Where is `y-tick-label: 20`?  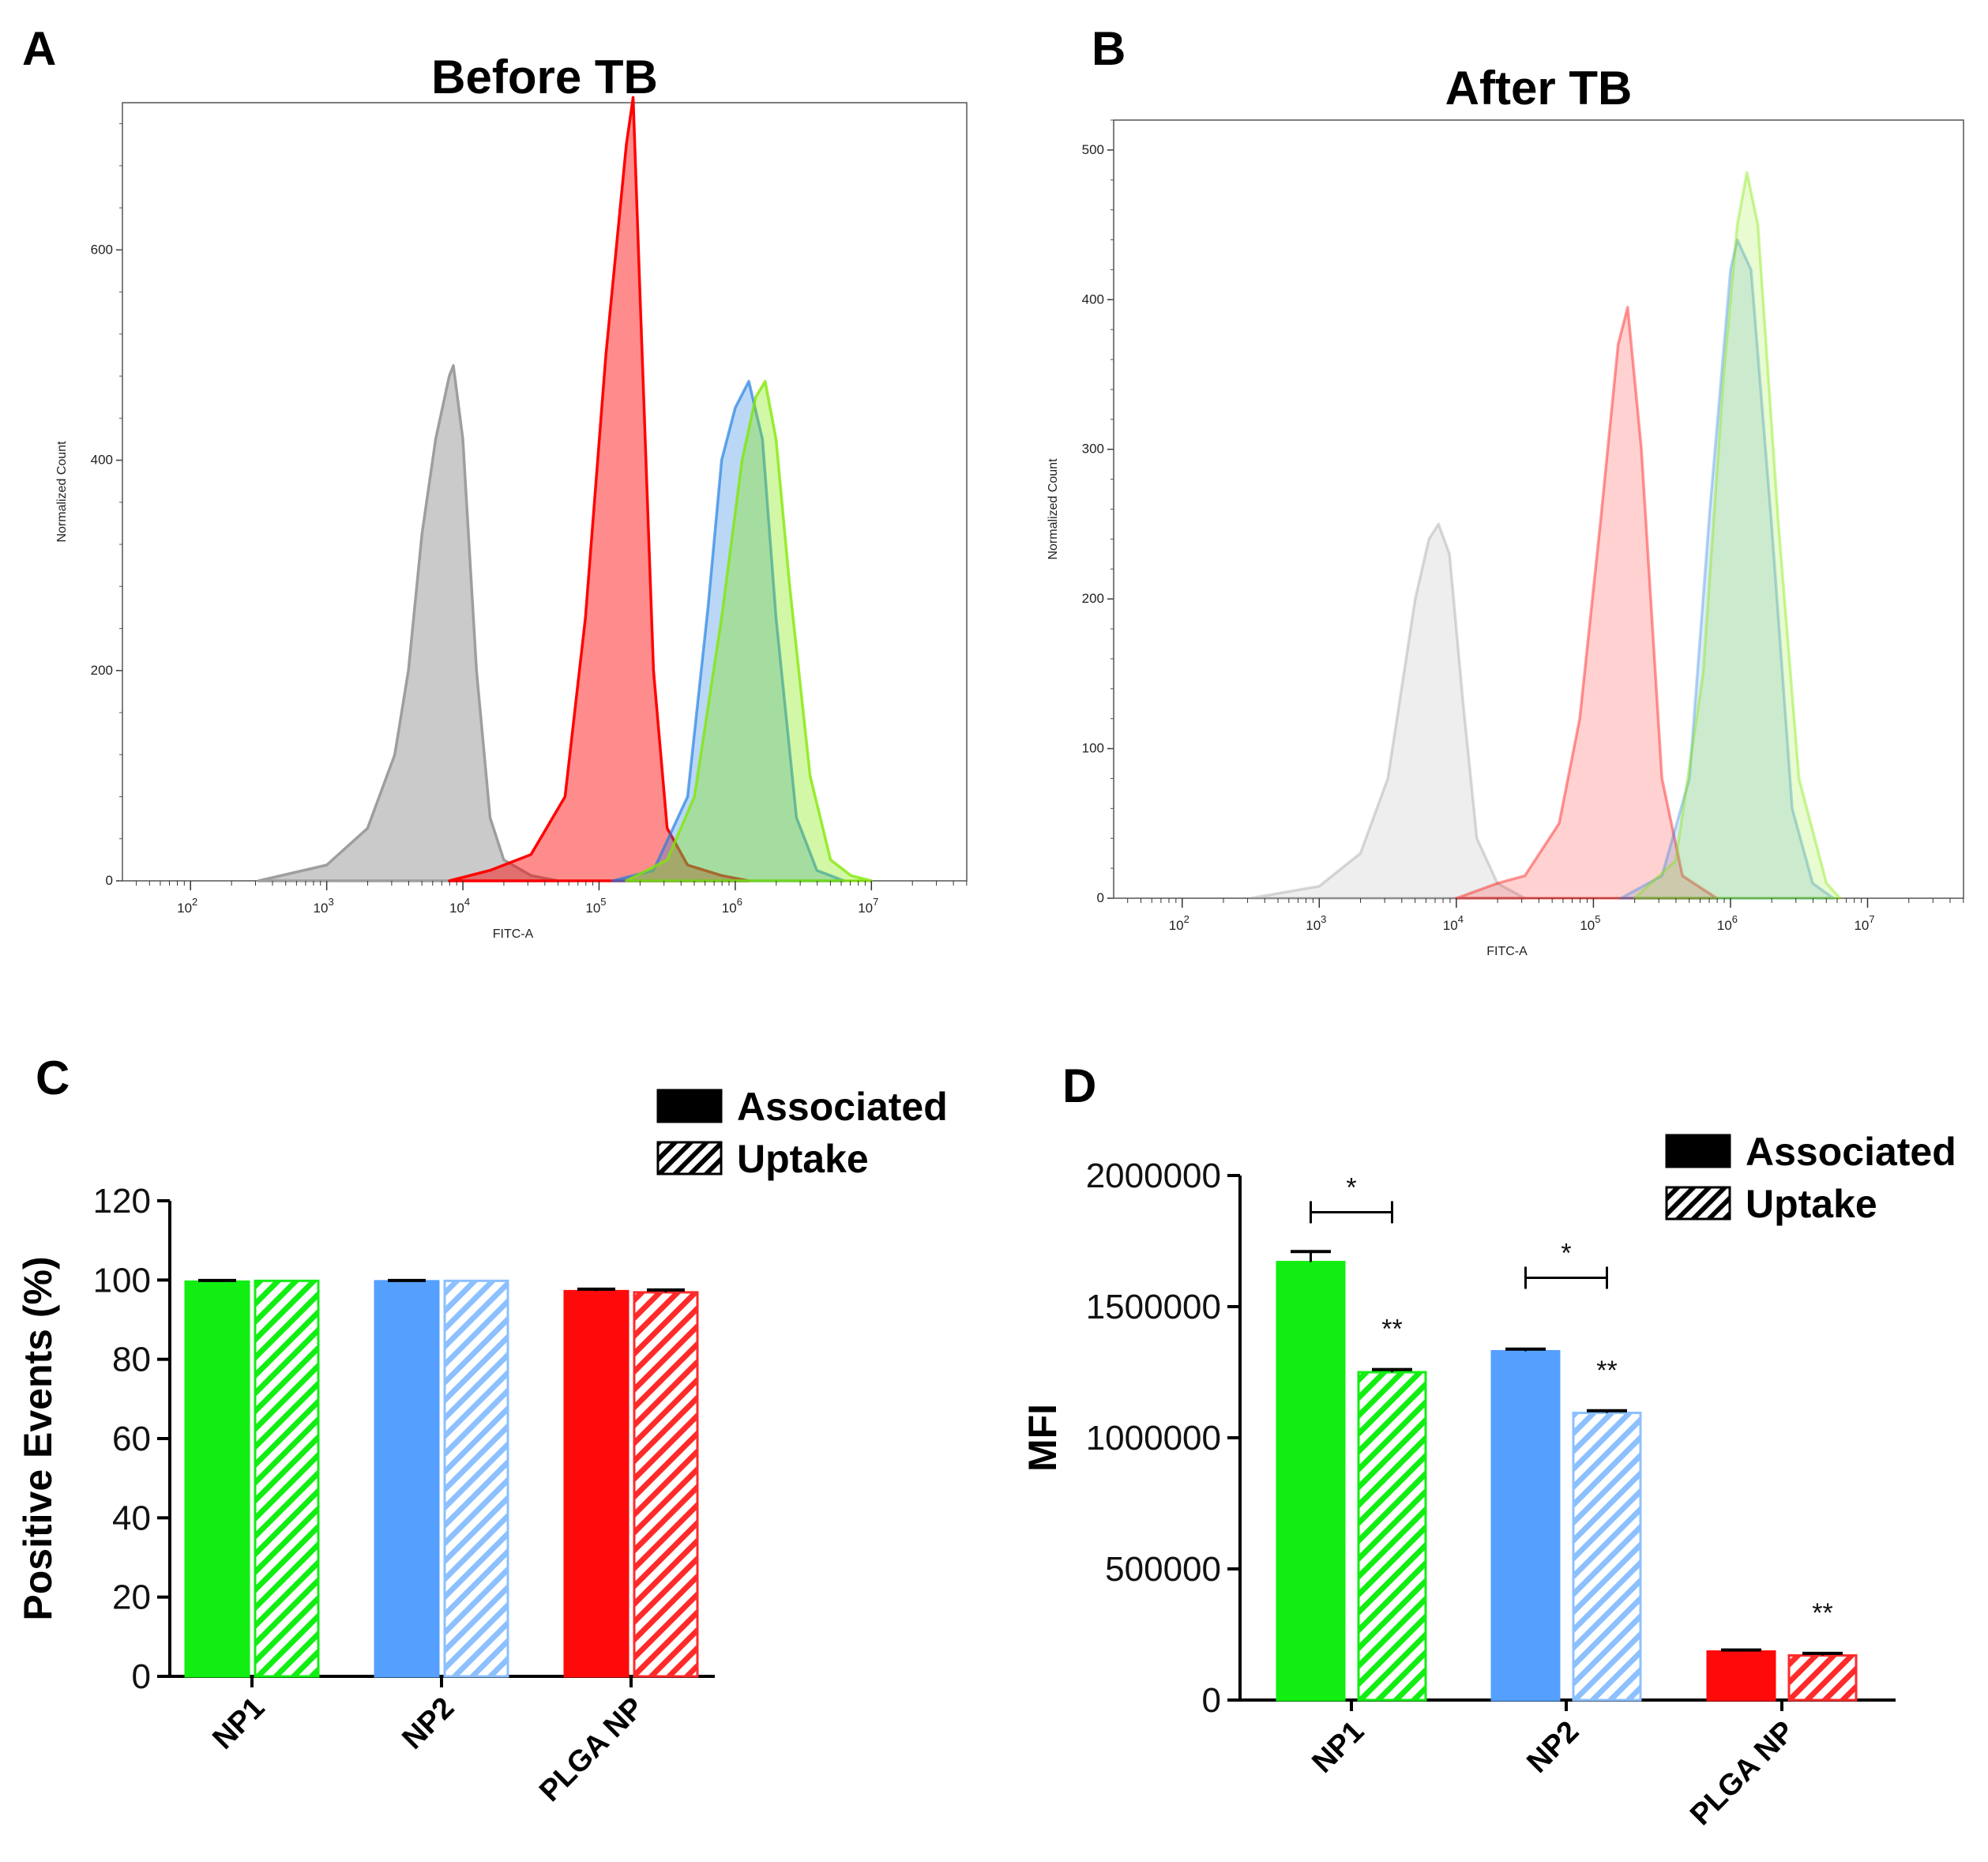
y-tick-label: 20 is located at coordinates (132, 1597).